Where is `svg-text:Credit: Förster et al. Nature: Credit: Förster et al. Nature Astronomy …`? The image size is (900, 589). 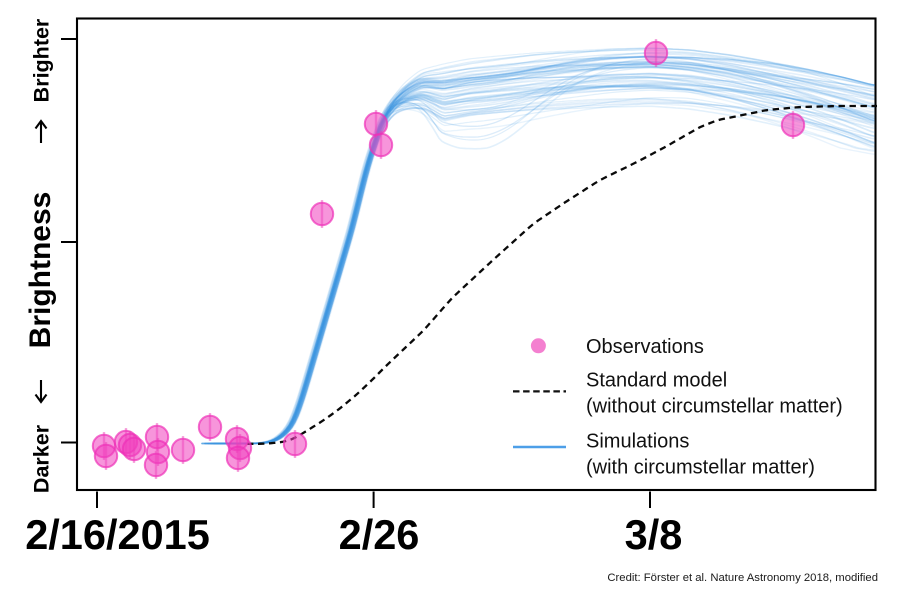 svg-text:Credit: Förster et al. Nature: Credit: Förster et al. Nature Astronomy … is located at coordinates (742, 578).